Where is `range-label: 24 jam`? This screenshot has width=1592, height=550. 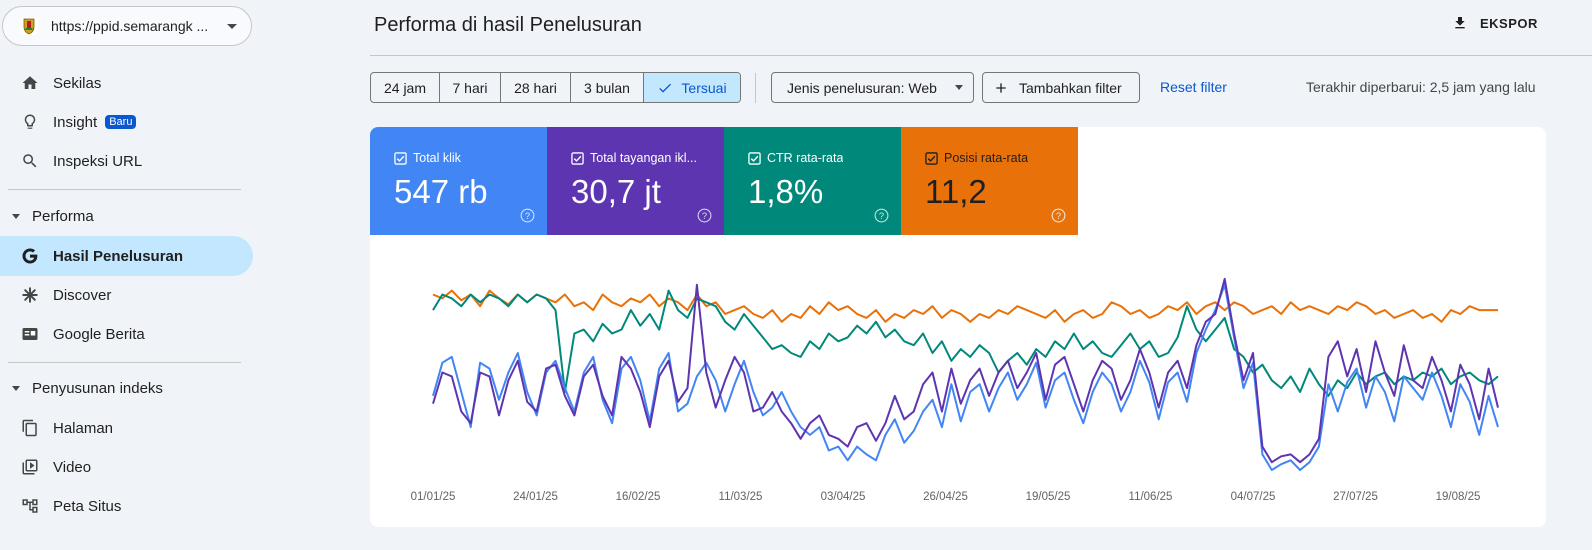
range-label: 24 jam is located at coordinates (405, 87).